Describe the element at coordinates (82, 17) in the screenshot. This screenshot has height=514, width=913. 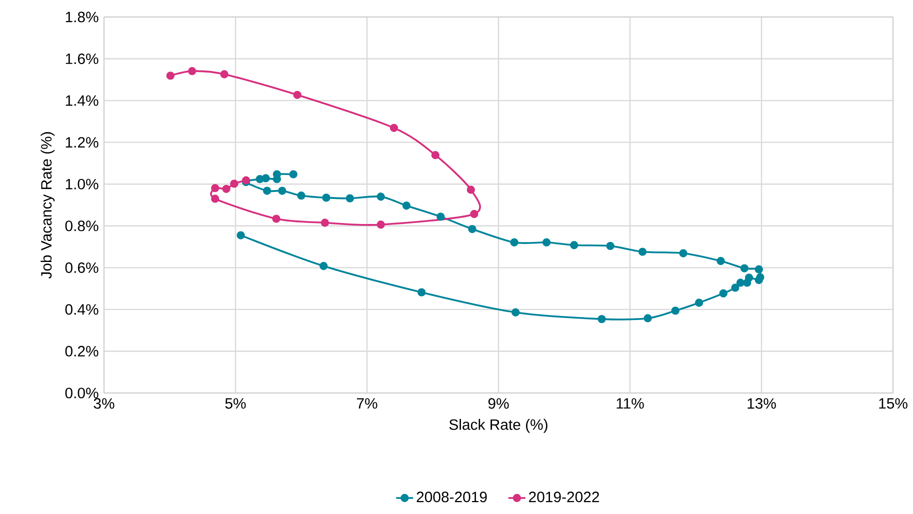
I see `y-tick-label: 1.8%` at that location.